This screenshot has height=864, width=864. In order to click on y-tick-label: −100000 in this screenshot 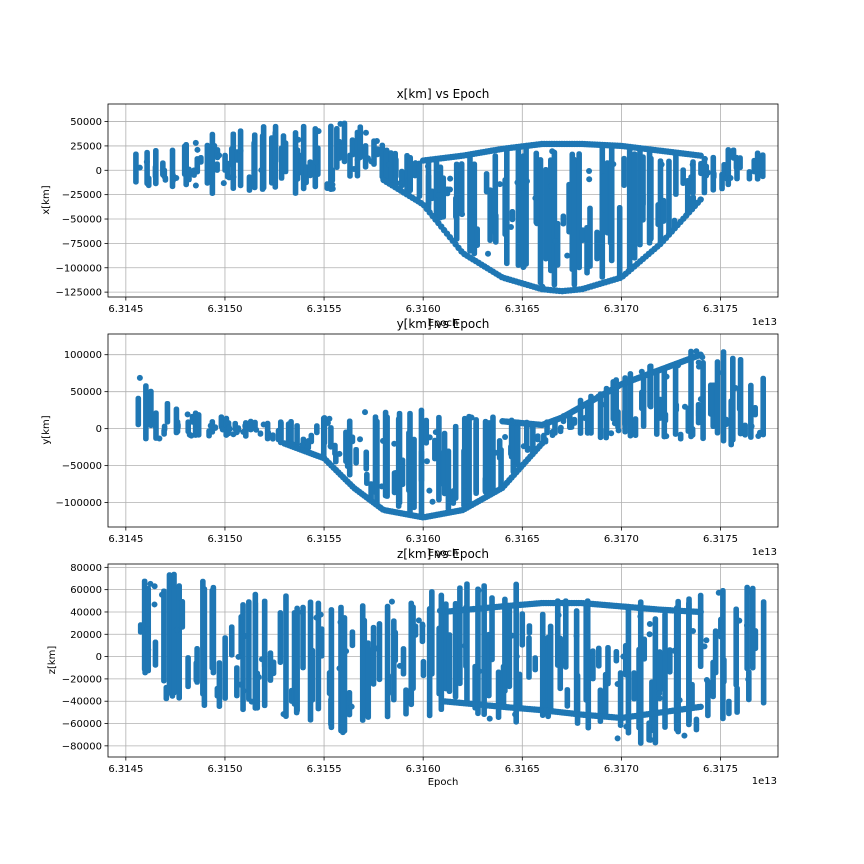, I will do `click(78, 503)`.